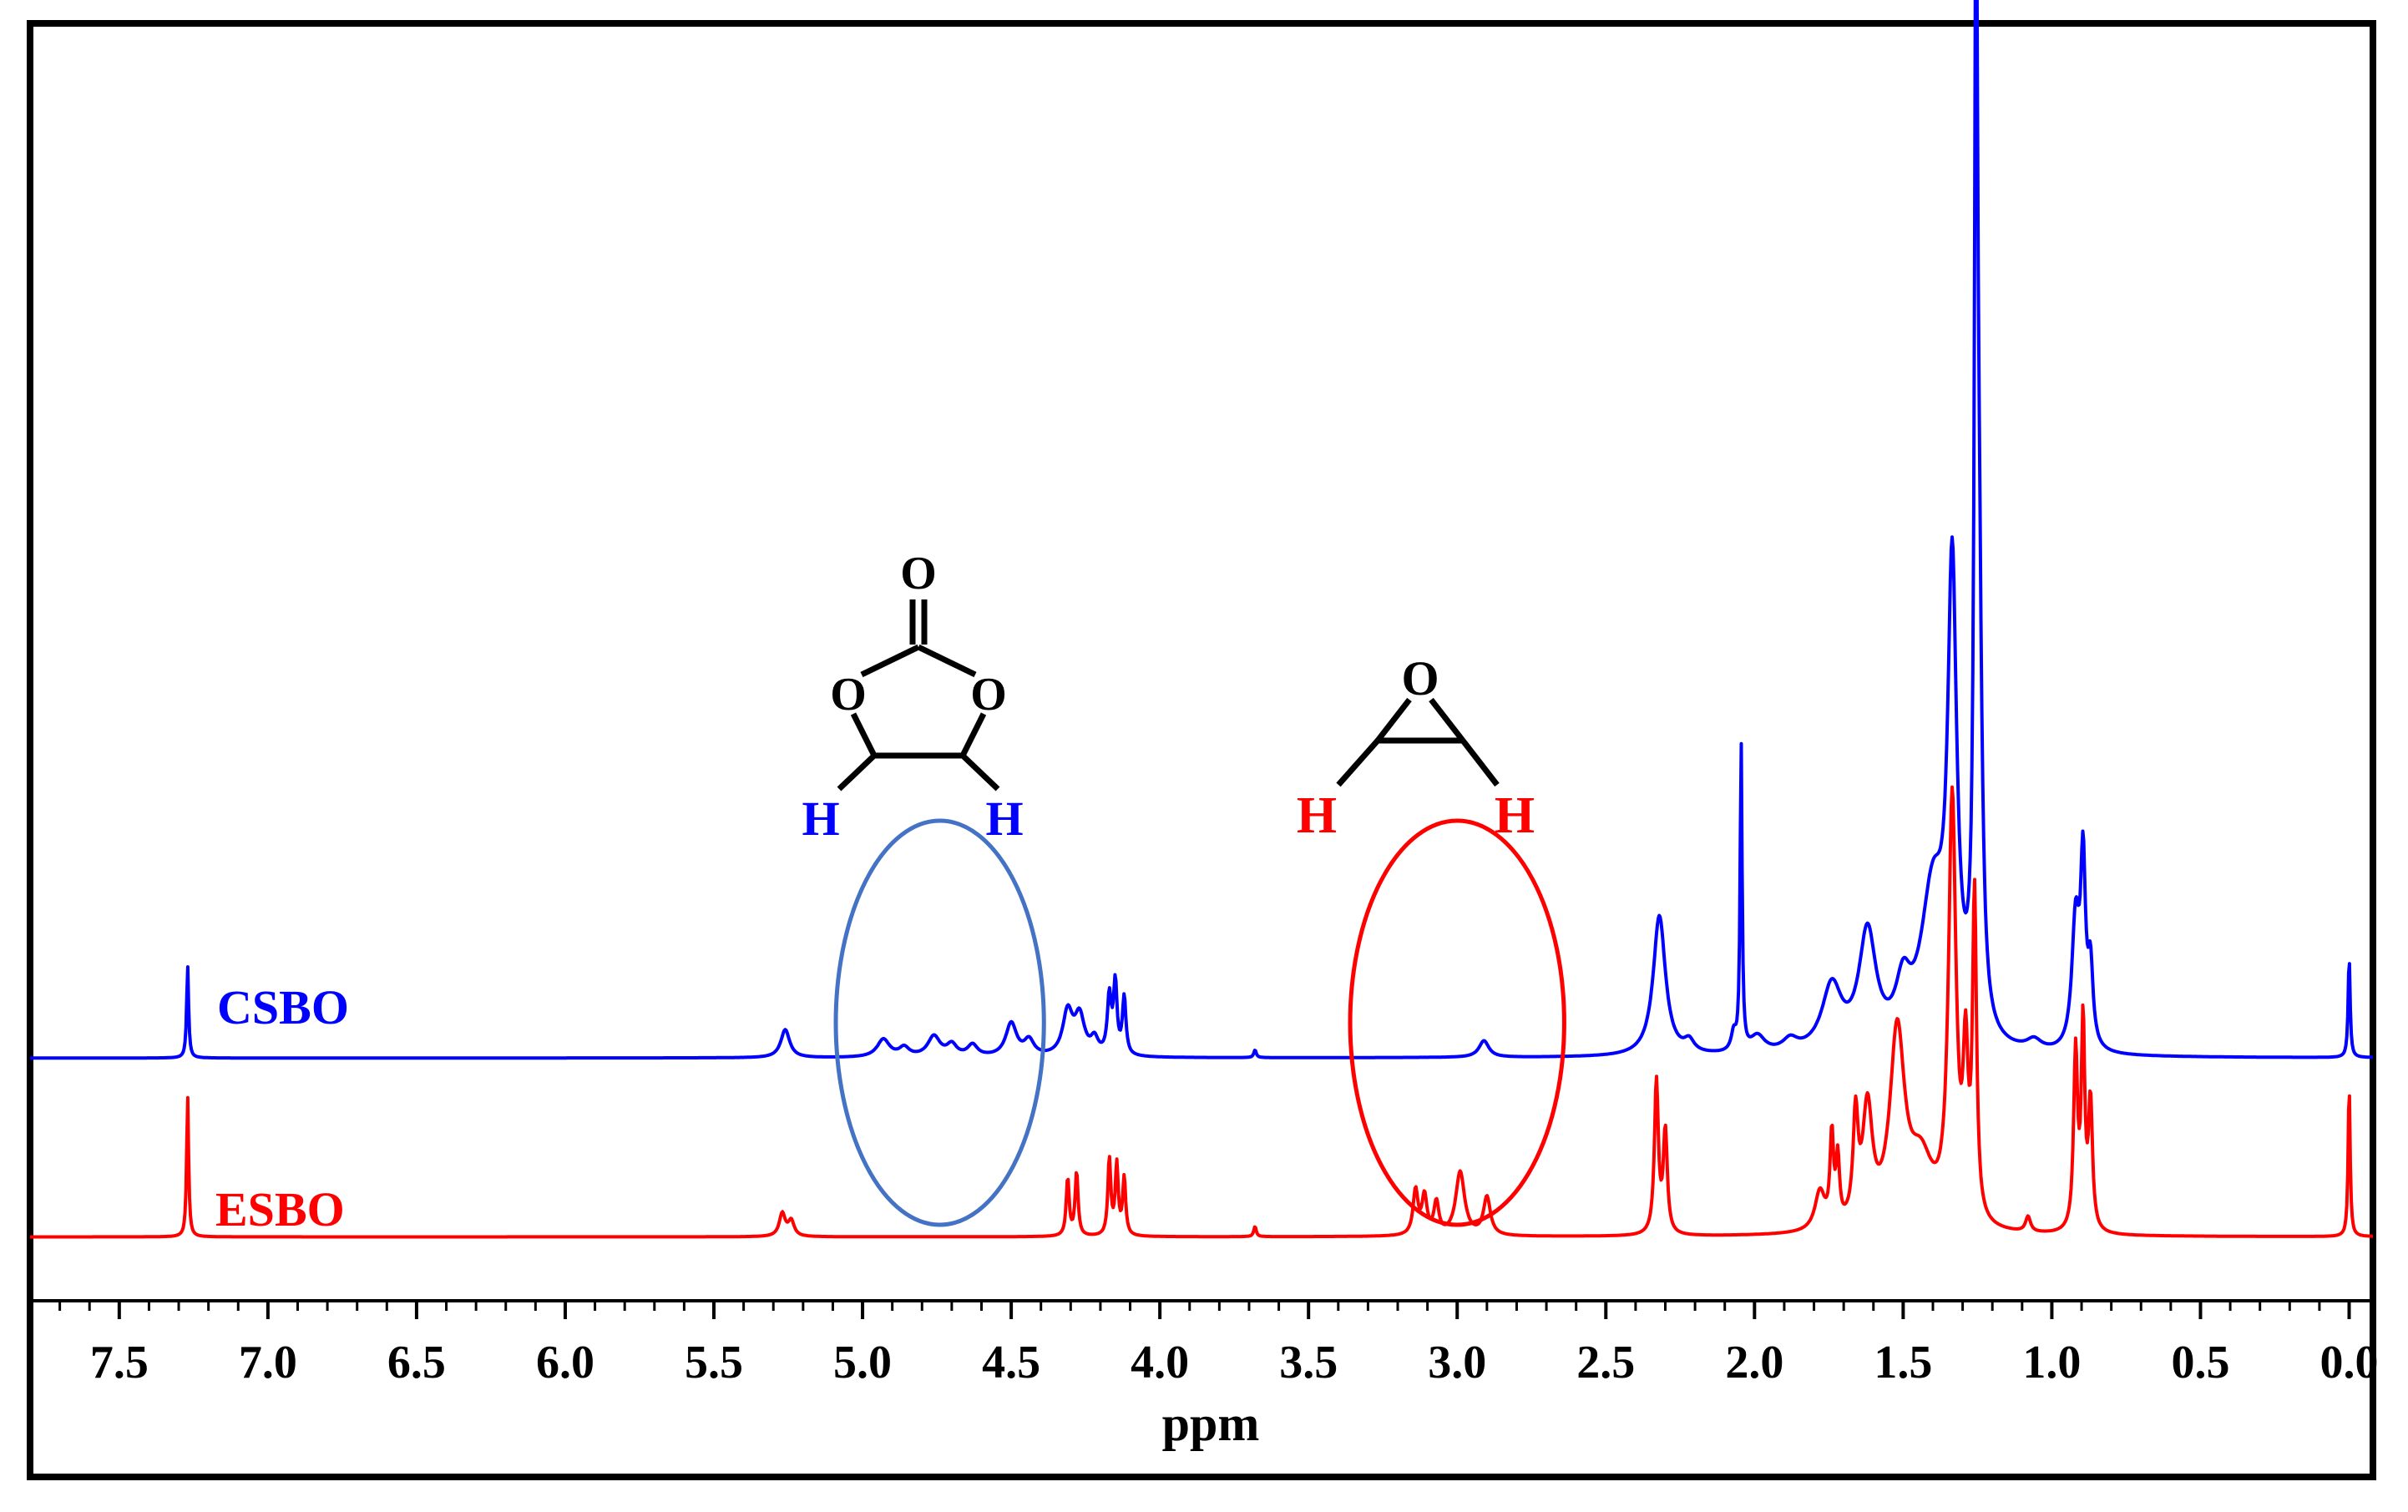 Image resolution: width=2408 pixels, height=1512 pixels. I want to click on x-tick-label: 1.5, so click(1903, 1362).